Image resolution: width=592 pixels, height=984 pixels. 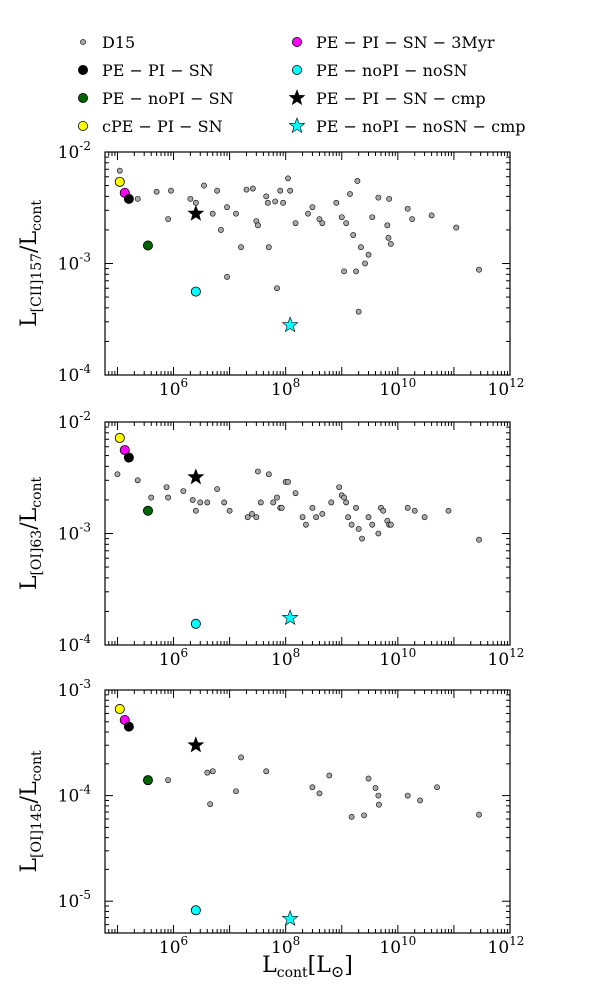 I want to click on point-pe_pi_sn, so click(x=128, y=198).